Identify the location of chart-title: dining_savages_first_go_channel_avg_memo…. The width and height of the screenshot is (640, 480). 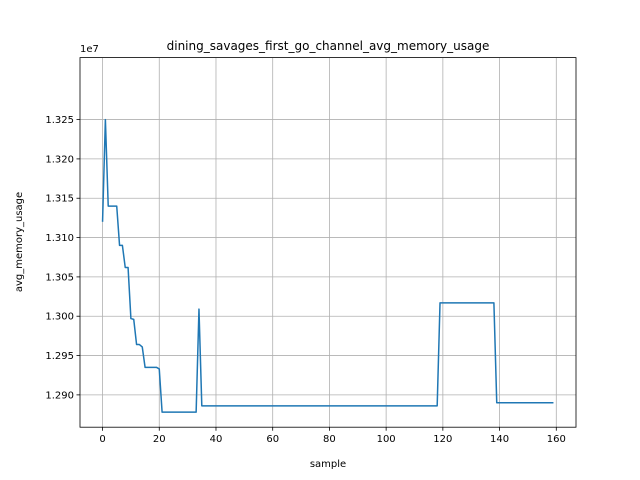
(328, 46).